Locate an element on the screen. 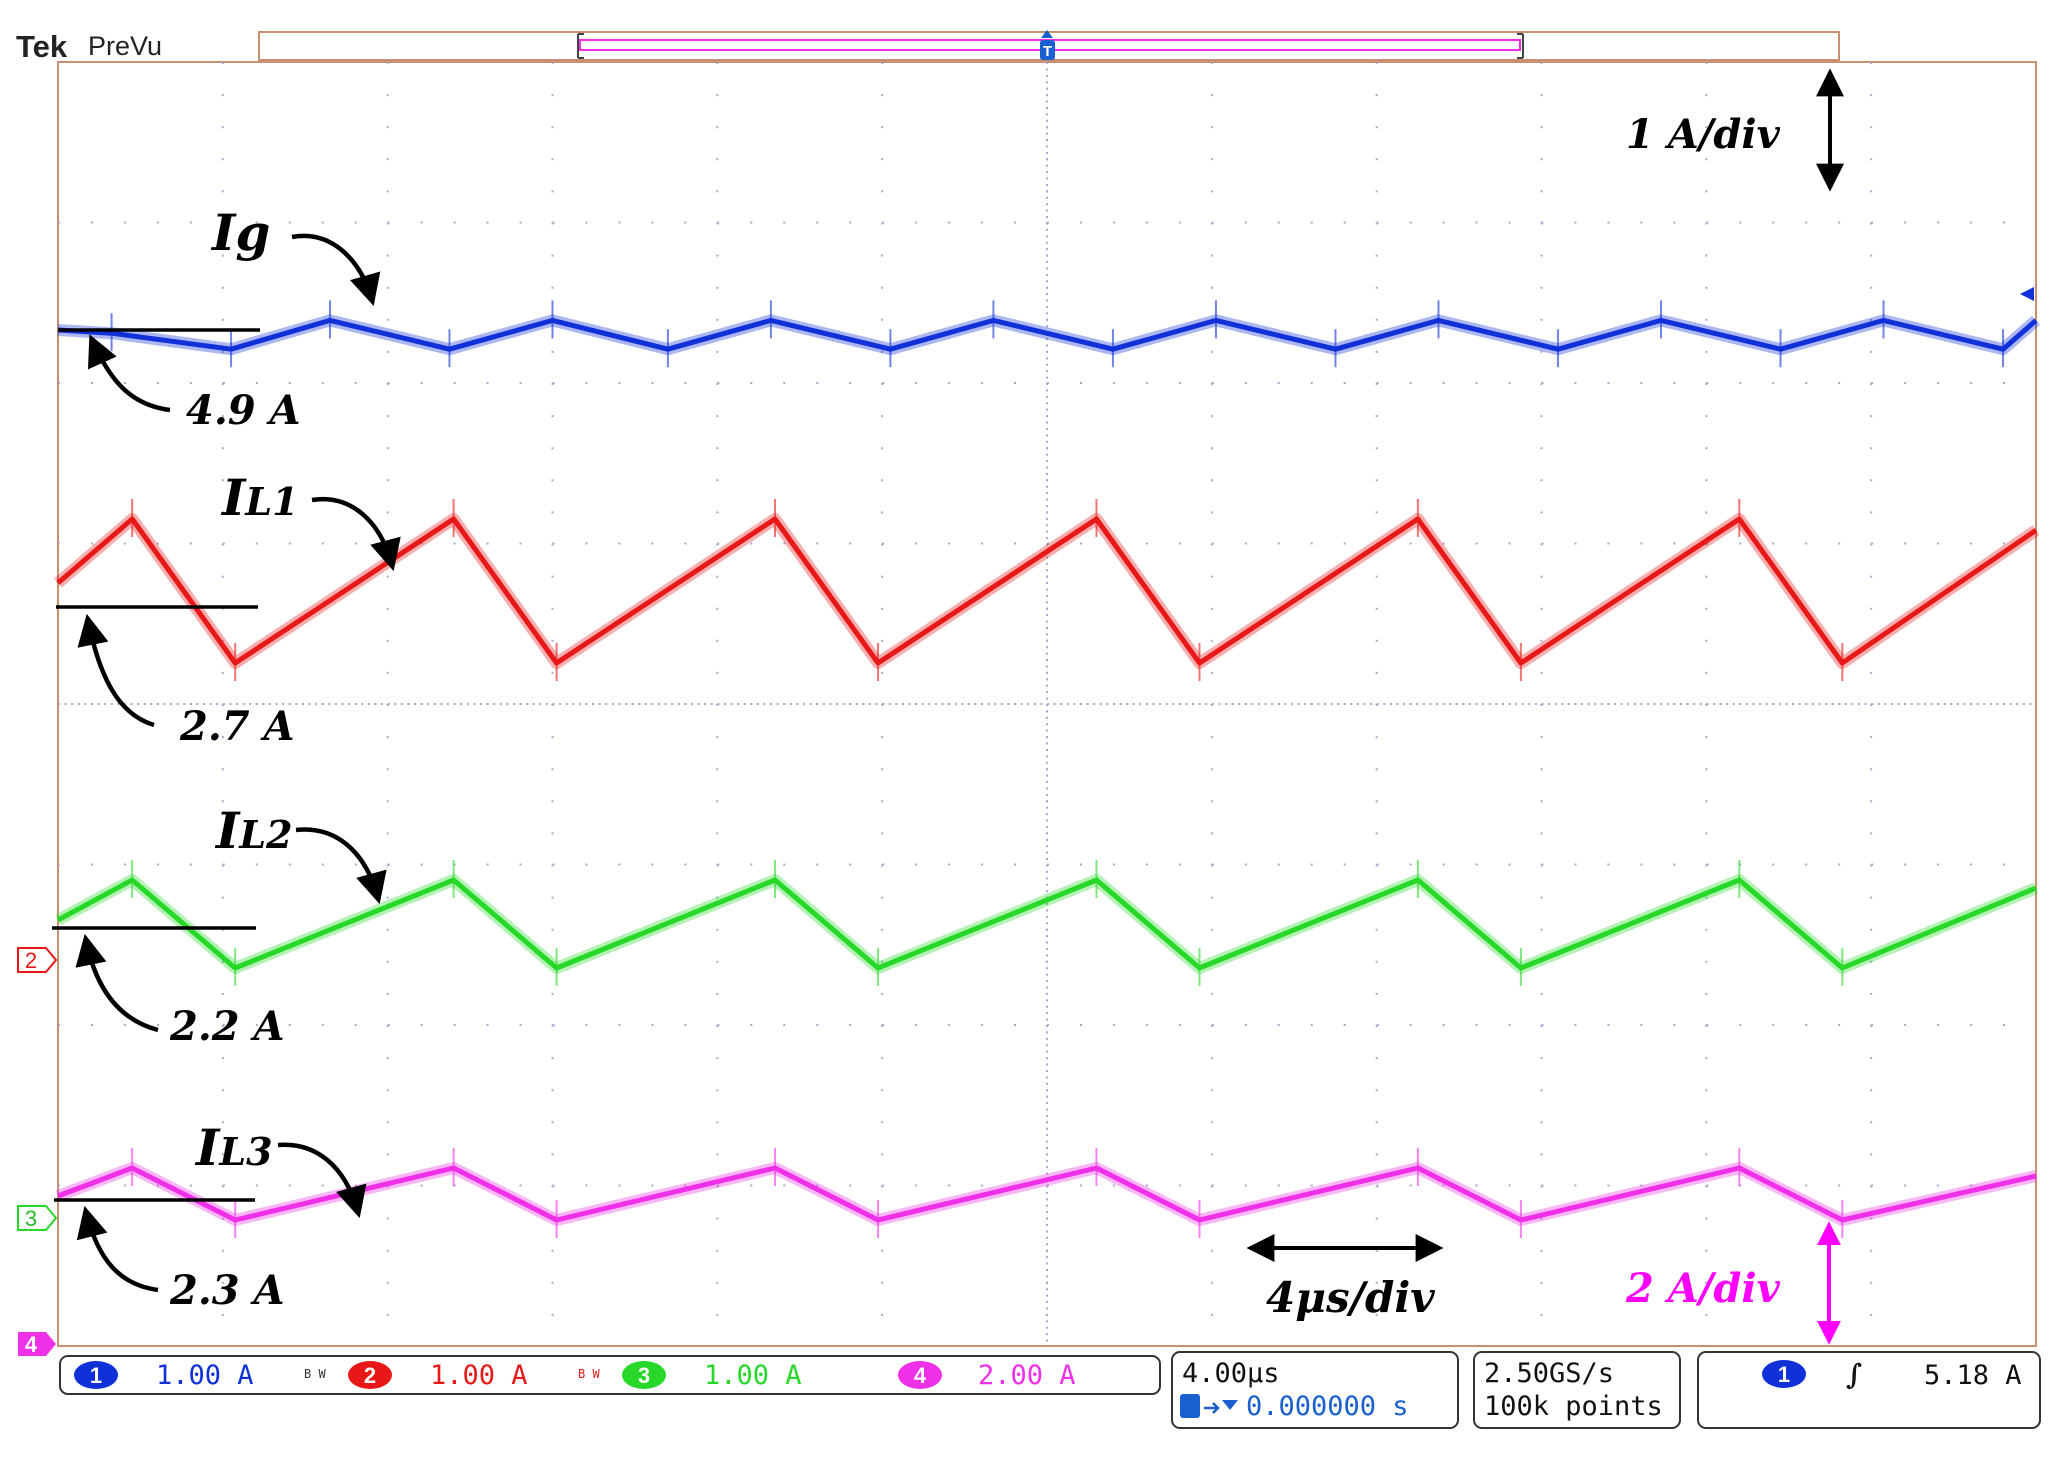  vertical-scale-bottom: 2 A/div is located at coordinates (1733, 1283).